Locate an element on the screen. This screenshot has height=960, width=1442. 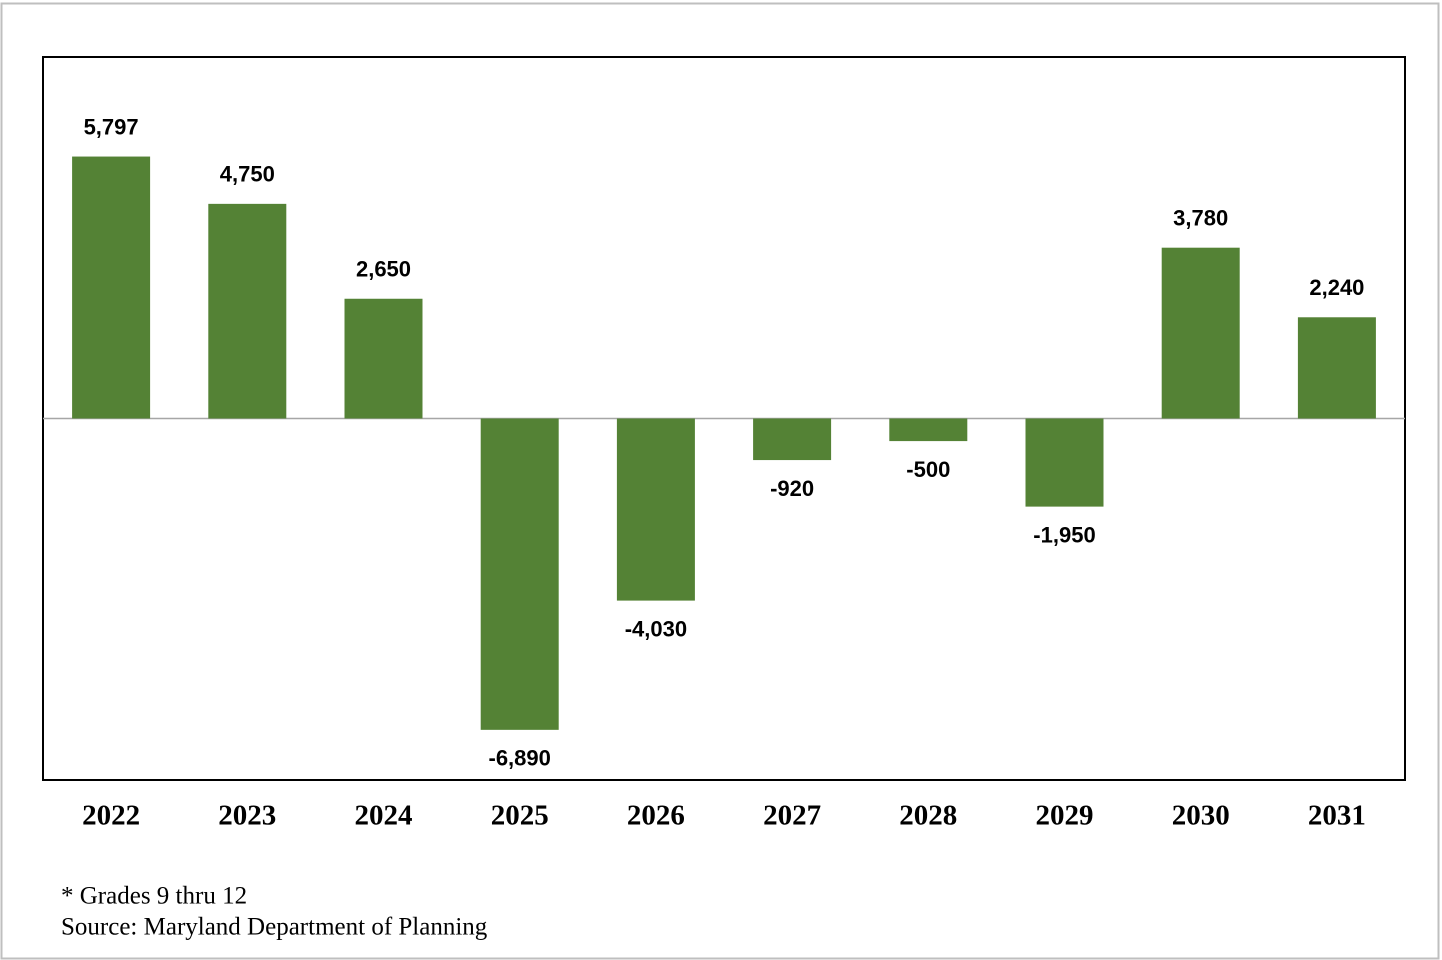
data-label: 3,780 is located at coordinates (1200, 218).